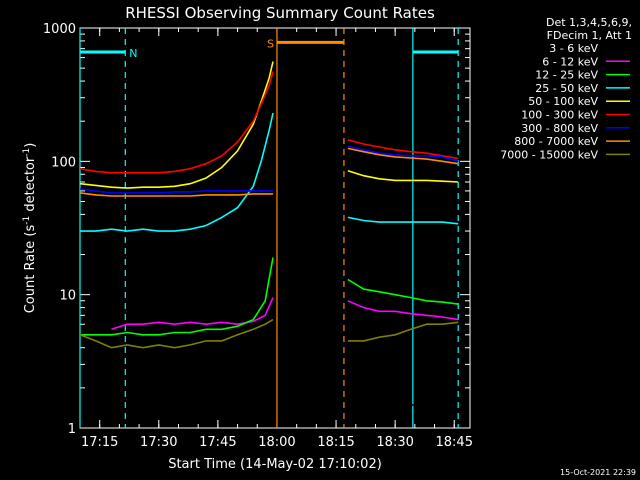  What do you see at coordinates (67, 296) in the screenshot?
I see `y-tick-label: 10` at bounding box center [67, 296].